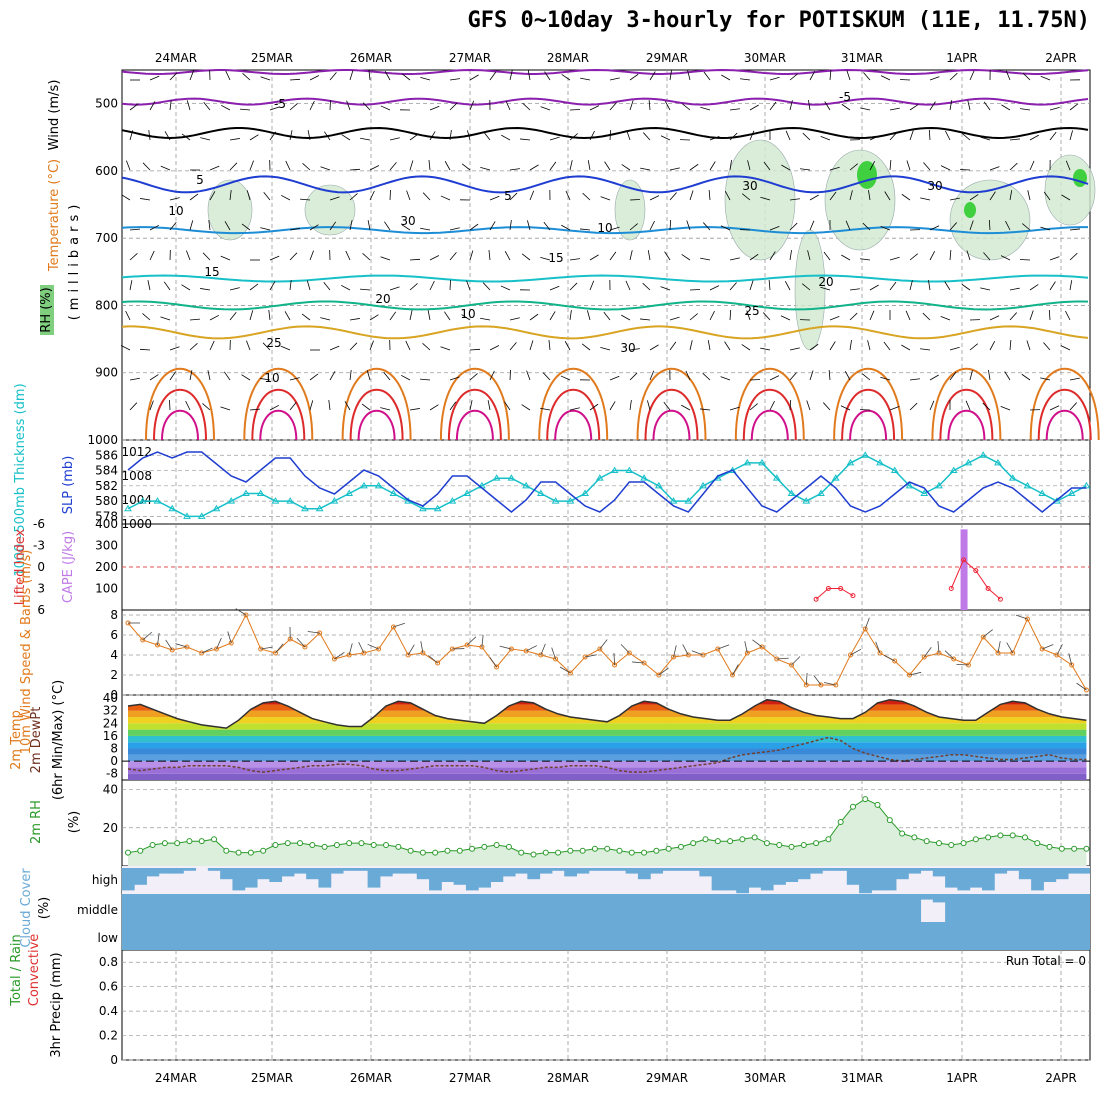  I want to click on date-label-top: 28MAR, so click(568, 58).